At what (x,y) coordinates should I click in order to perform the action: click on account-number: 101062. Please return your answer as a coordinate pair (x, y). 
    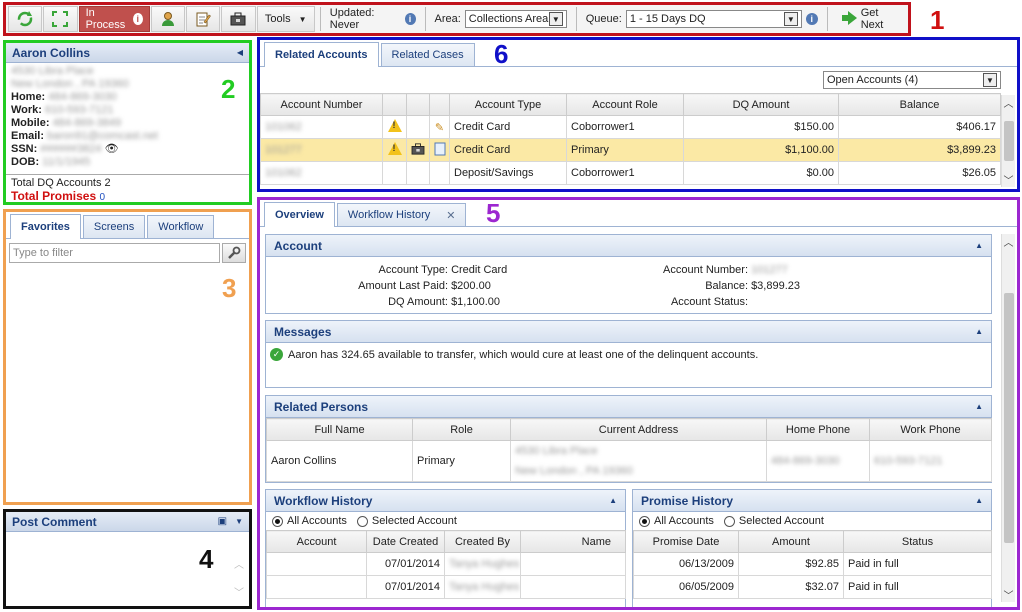
    Looking at the image, I should click on (283, 173).